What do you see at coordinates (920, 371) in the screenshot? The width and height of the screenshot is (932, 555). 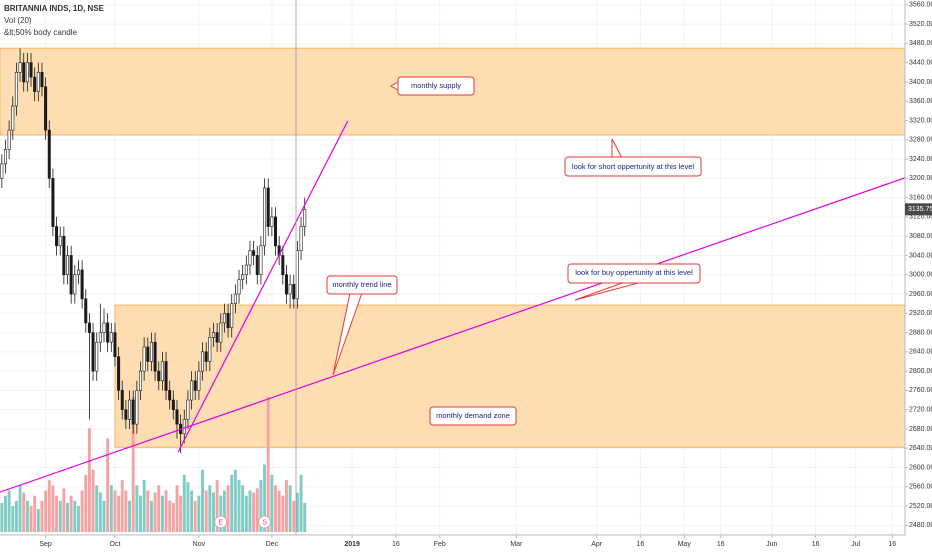 I see `y-tick-label: 2800.00` at bounding box center [920, 371].